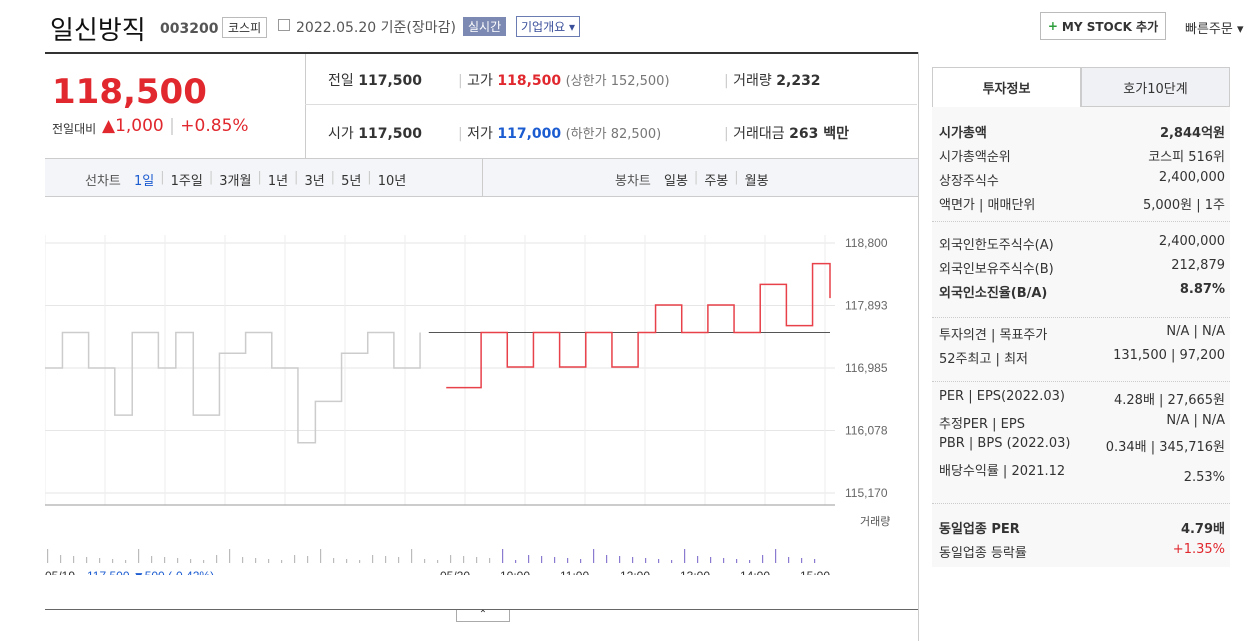  Describe the element at coordinates (235, 181) in the screenshot. I see `tab-3개월: 3개월` at that location.